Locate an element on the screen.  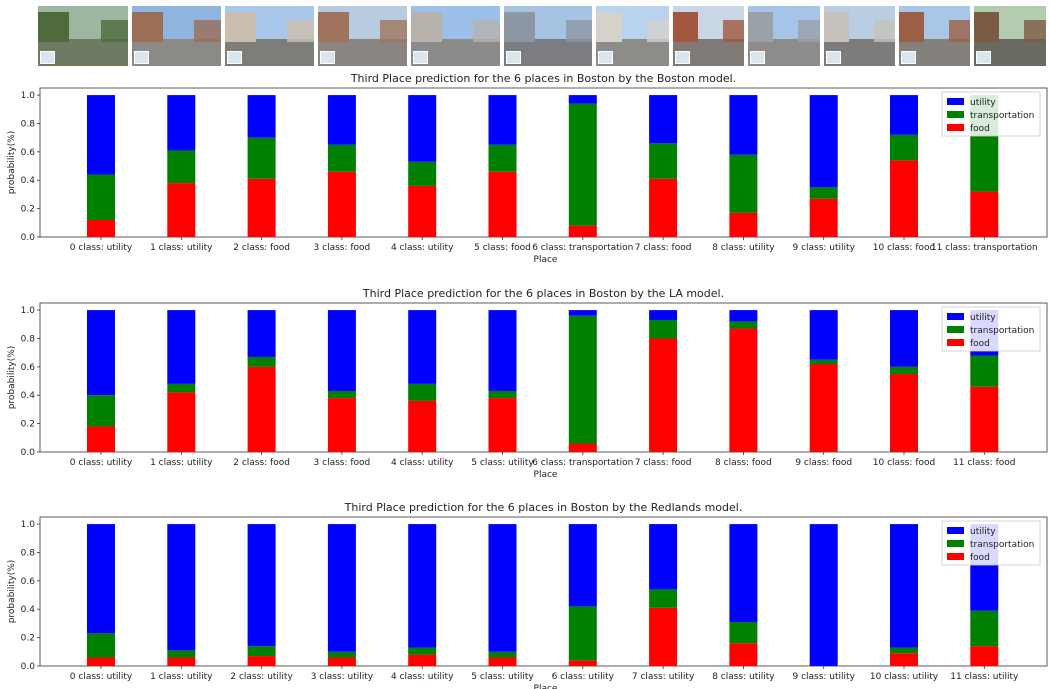
x-tick-label: 8 class: utility is located at coordinates (743, 248).